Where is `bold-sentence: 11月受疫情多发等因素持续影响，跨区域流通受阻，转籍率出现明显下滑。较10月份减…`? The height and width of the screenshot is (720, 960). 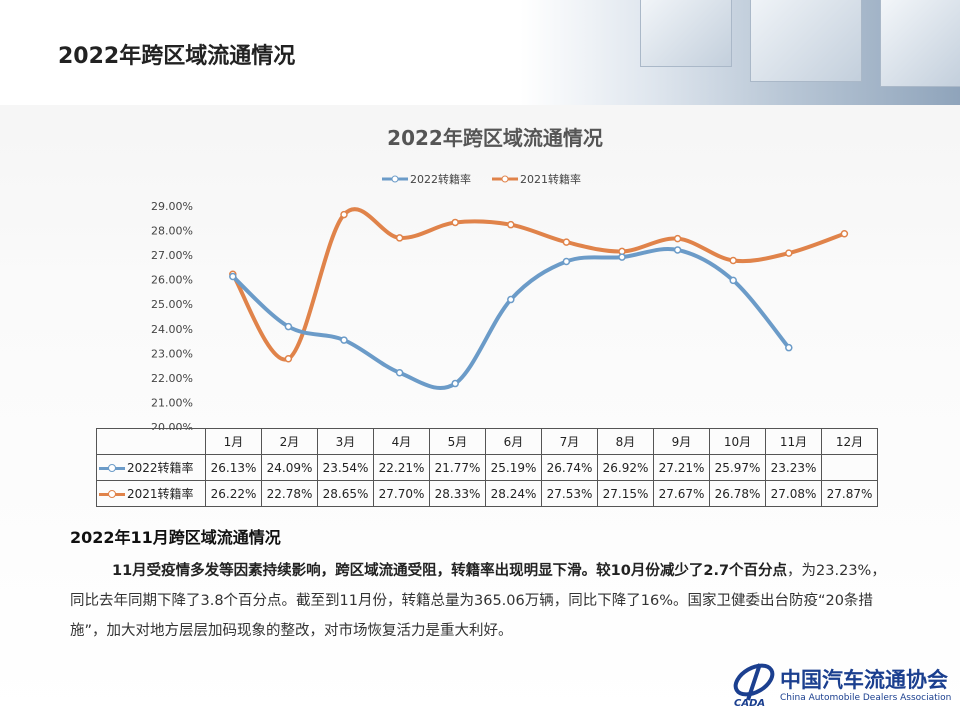
bold-sentence: 11月受疫情多发等因素持续影响，跨区域流通受阻，转籍率出现明显下滑。较10月份减… is located at coordinates (450, 571).